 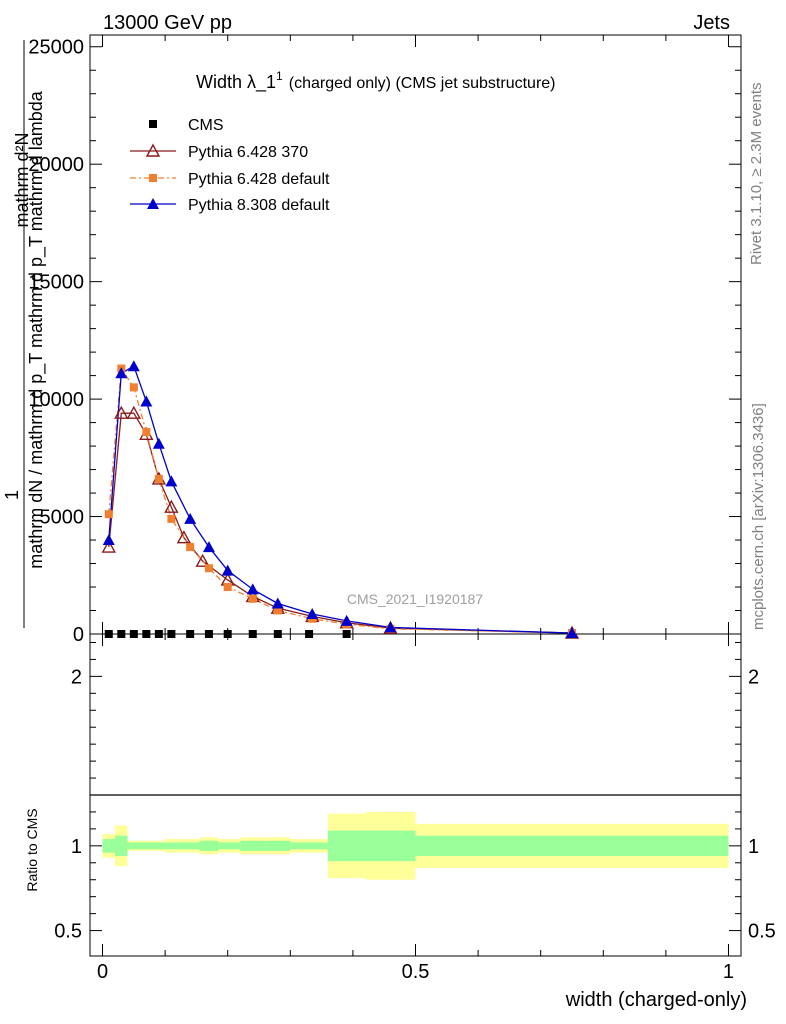 I want to click on y-tick-label: 5000, so click(x=62, y=518).